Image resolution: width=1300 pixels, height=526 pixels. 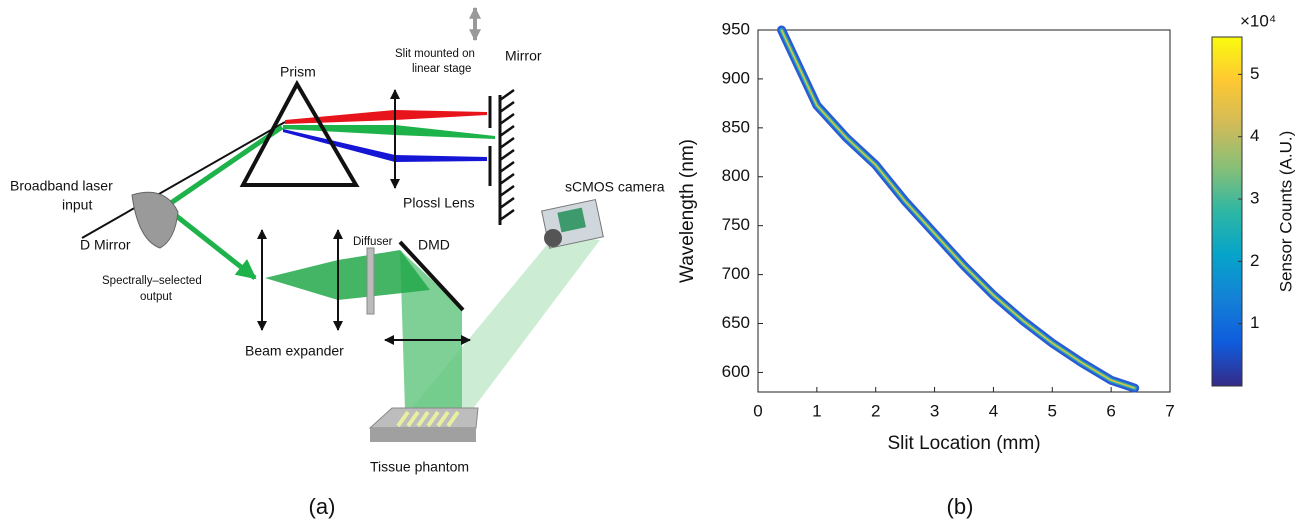 I want to click on expanded-beam, so click(x=347, y=275).